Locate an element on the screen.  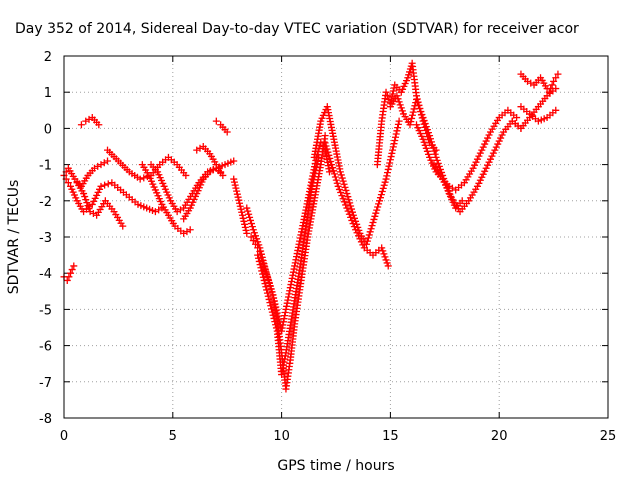
y-tick-label: -1 is located at coordinates (45, 166).